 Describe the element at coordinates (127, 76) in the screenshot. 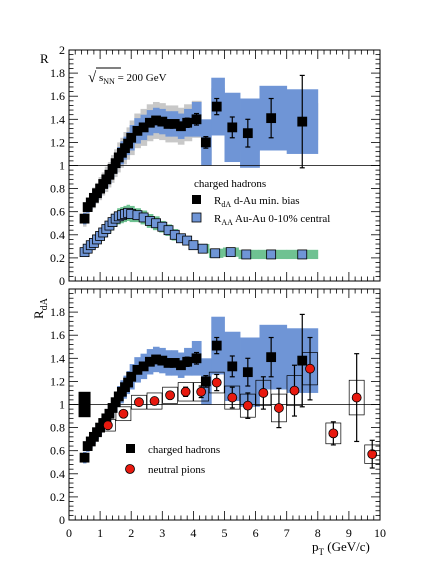

I see `energy-annotation: √ sNN = 200 GeV` at that location.